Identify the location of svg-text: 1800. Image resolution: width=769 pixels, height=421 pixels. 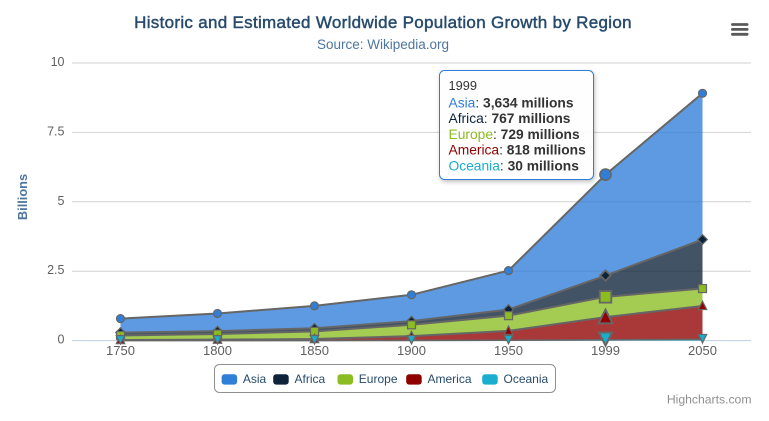
(217, 350).